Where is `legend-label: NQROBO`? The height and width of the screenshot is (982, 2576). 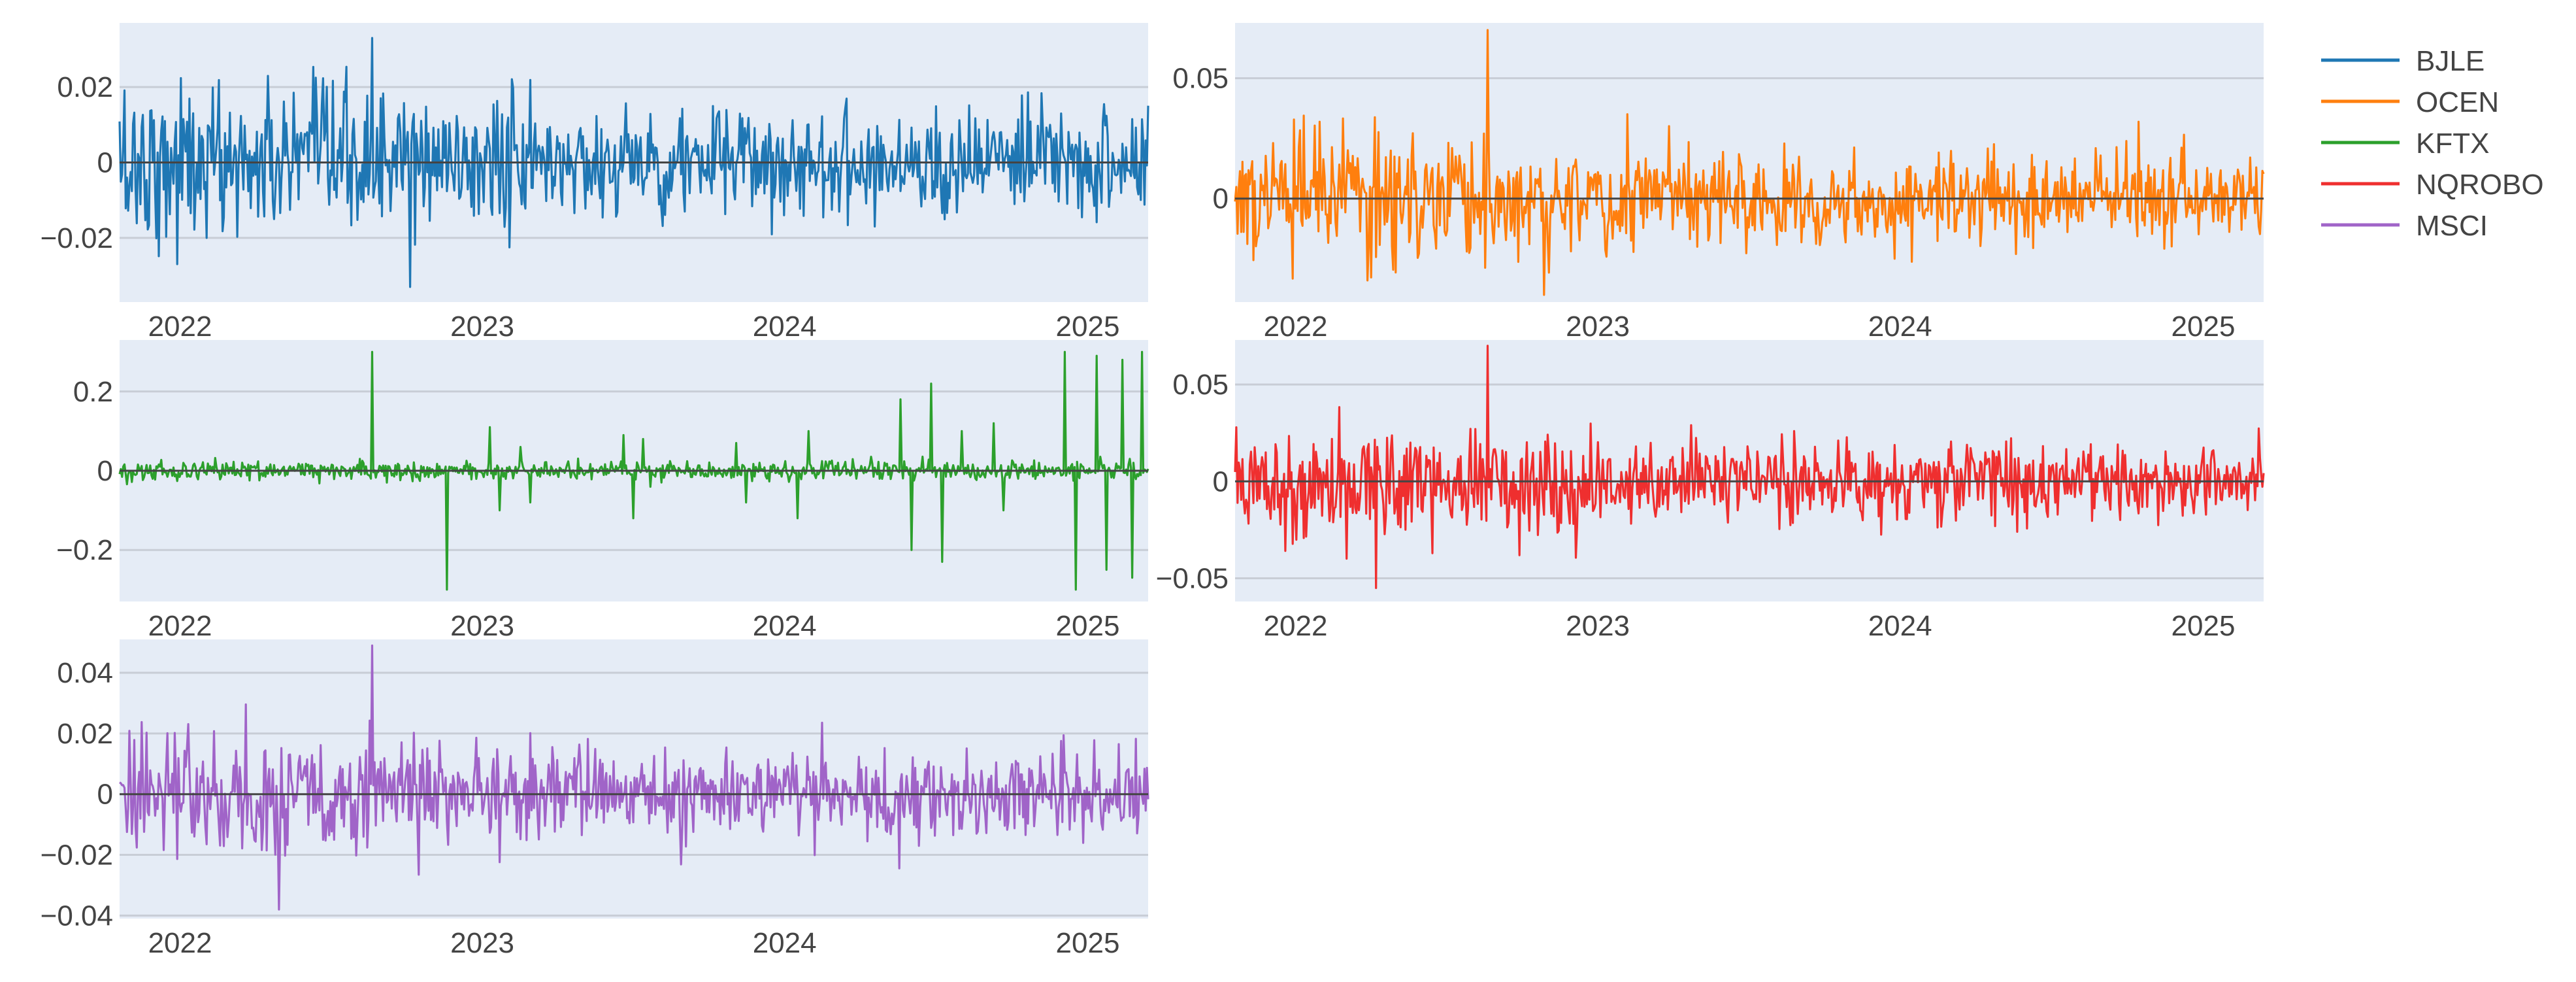 legend-label: NQROBO is located at coordinates (2480, 185).